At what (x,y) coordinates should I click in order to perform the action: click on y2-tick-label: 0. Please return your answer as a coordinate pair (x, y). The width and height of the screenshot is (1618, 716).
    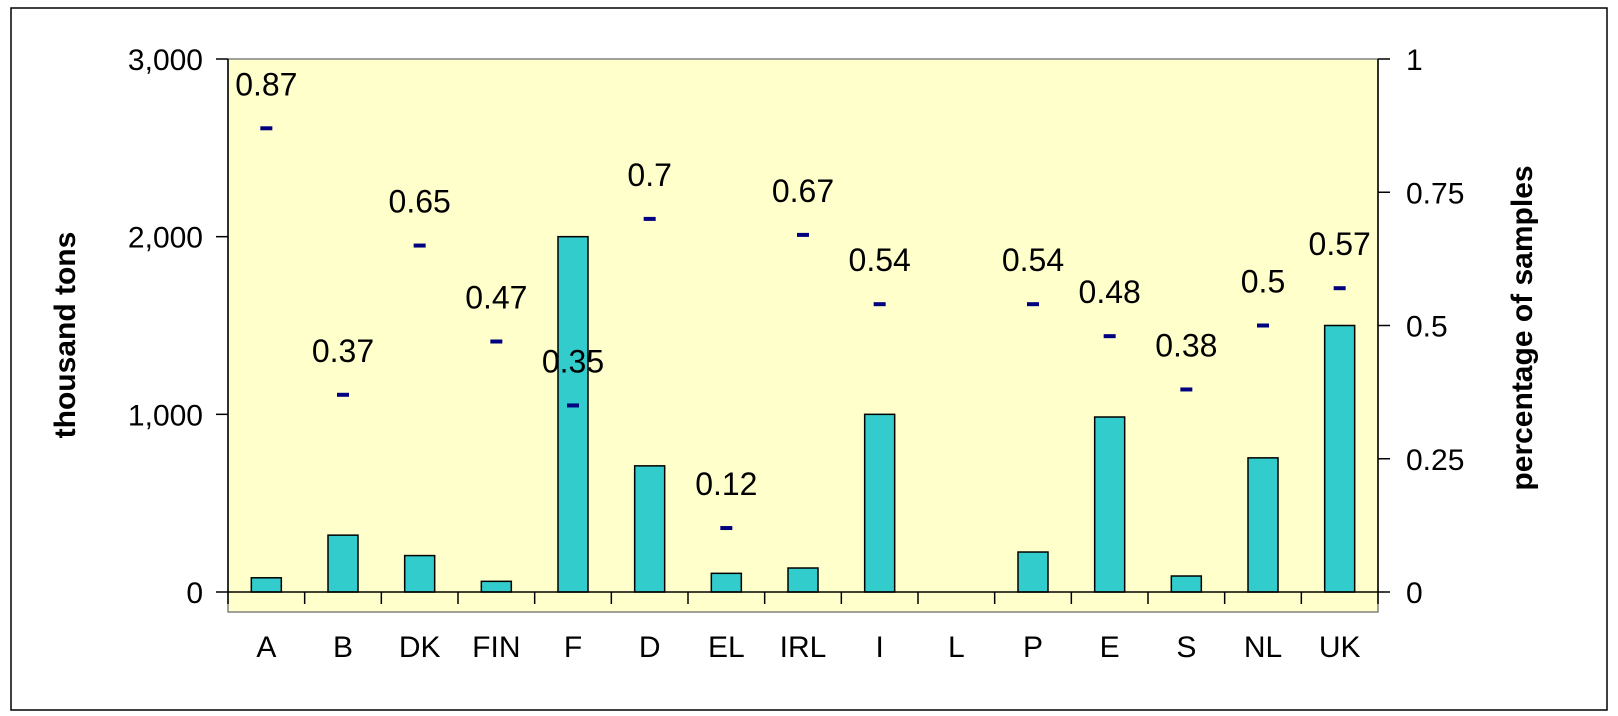
    Looking at the image, I should click on (1414, 593).